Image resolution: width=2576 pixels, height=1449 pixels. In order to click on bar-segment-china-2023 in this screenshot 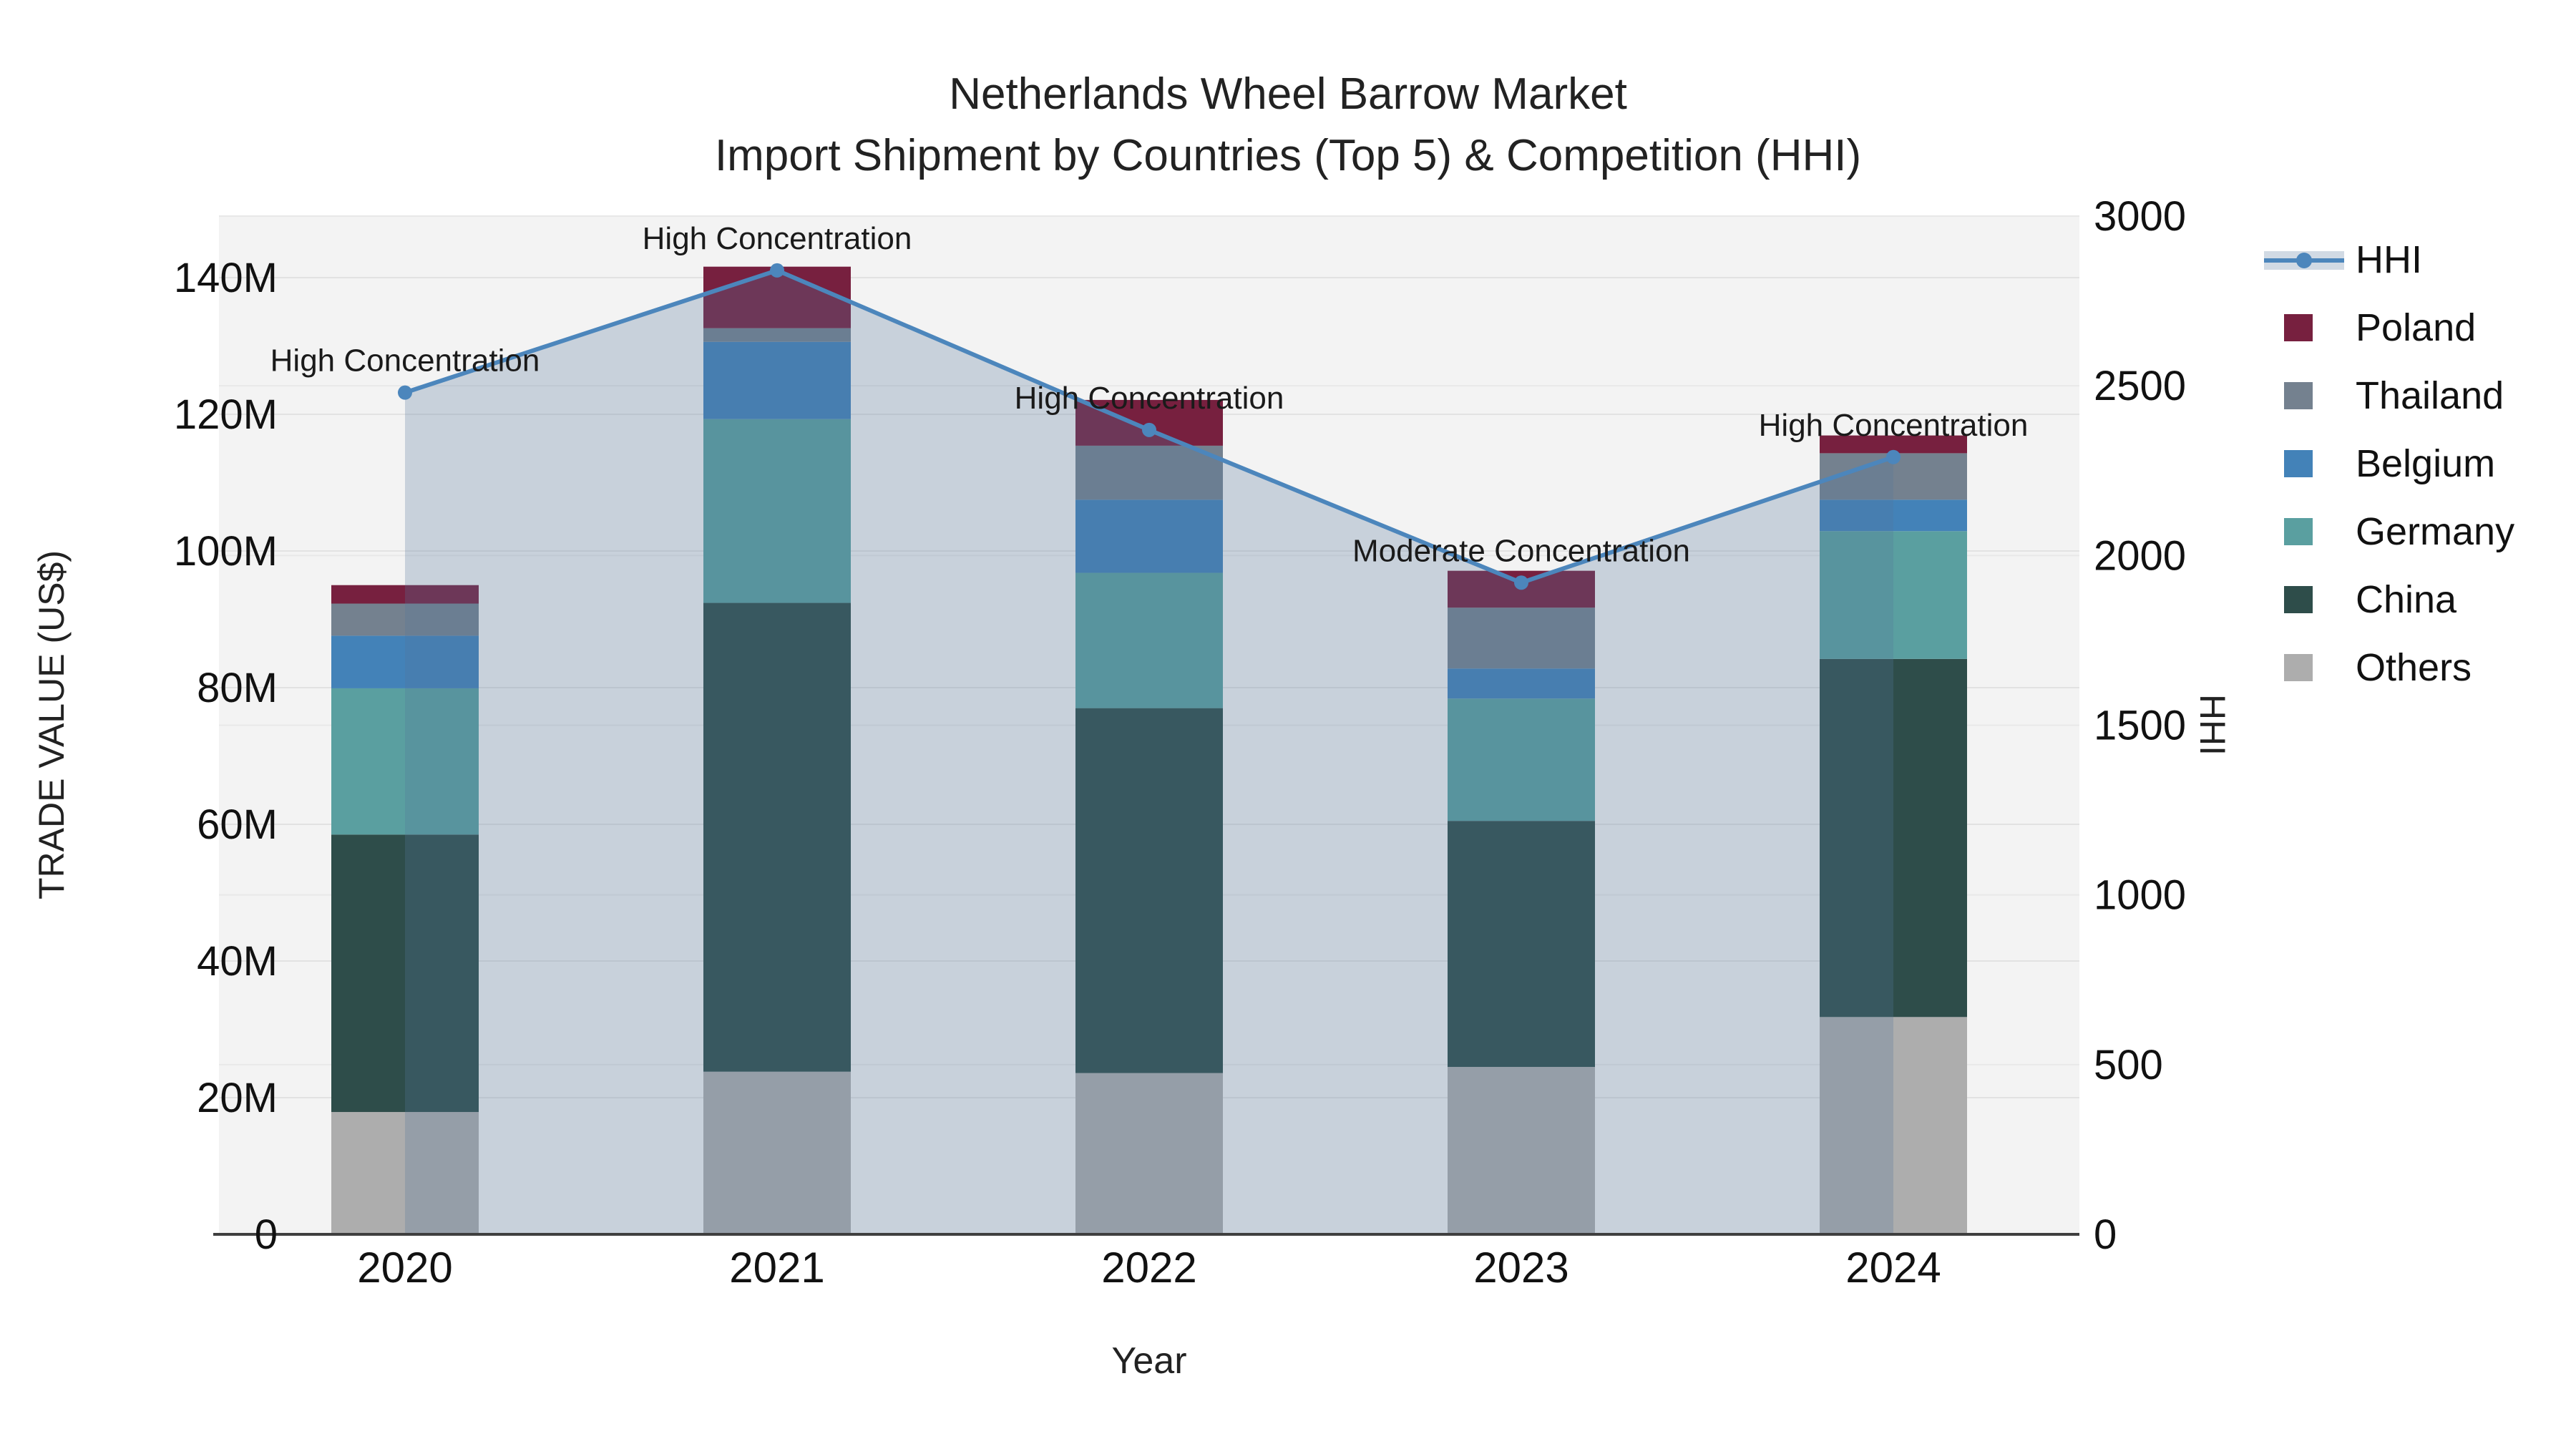, I will do `click(1521, 944)`.